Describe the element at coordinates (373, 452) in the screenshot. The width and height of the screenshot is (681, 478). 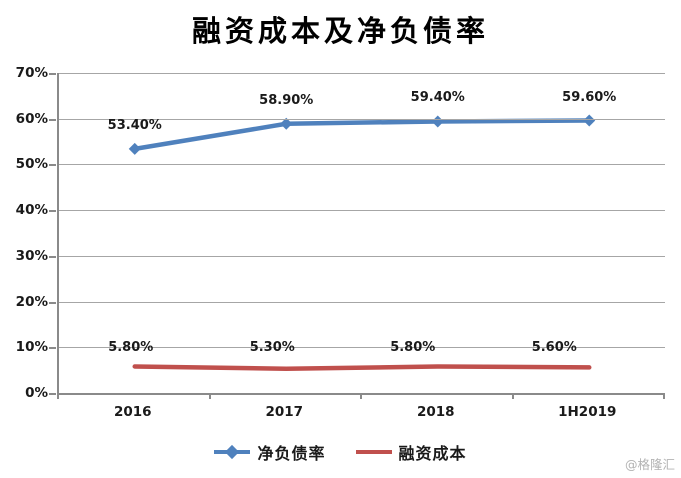
I see `financing-cost-line-icon` at that location.